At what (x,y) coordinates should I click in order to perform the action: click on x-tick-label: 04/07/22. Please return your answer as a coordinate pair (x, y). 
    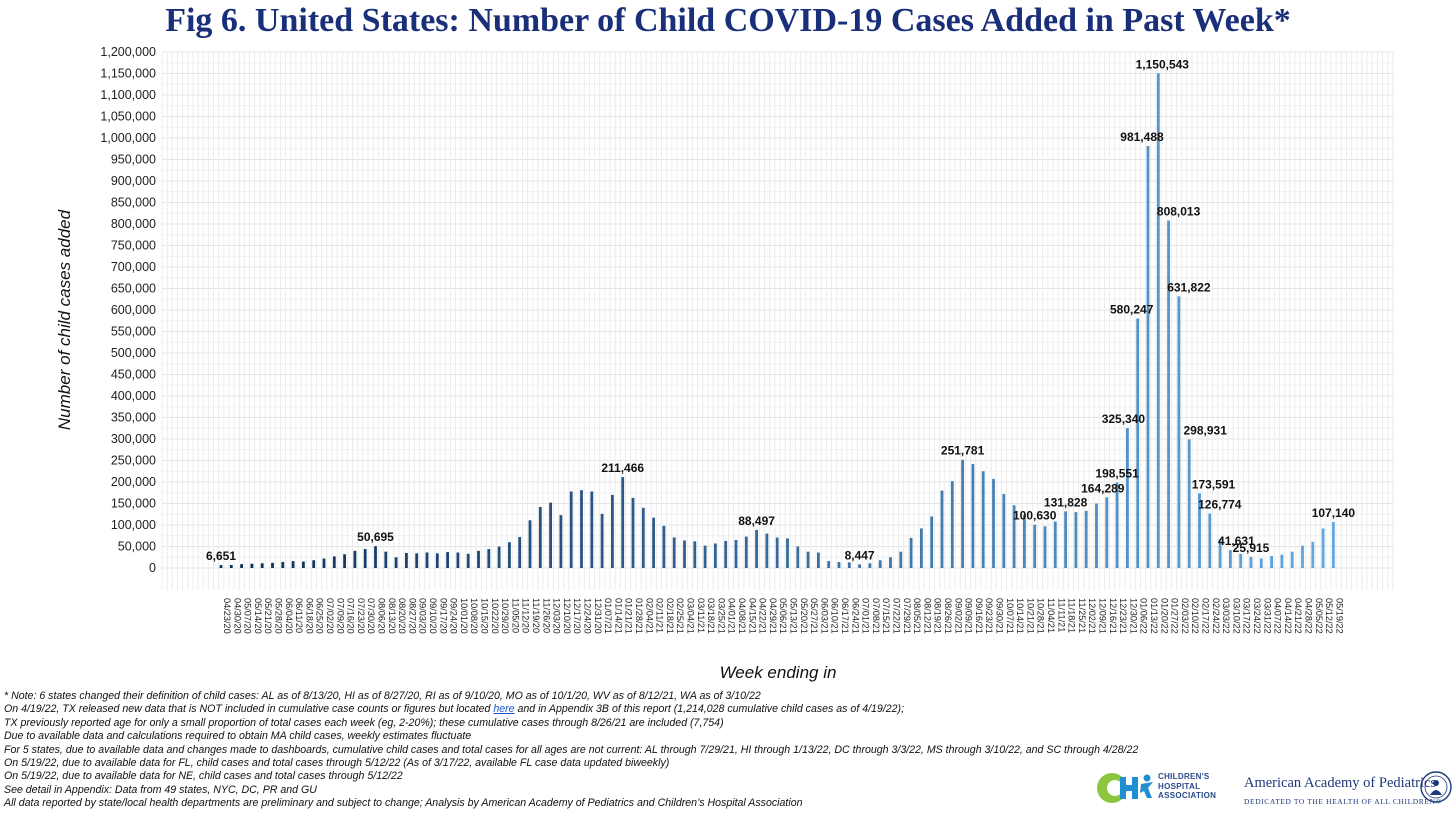
    Looking at the image, I should click on (1278, 616).